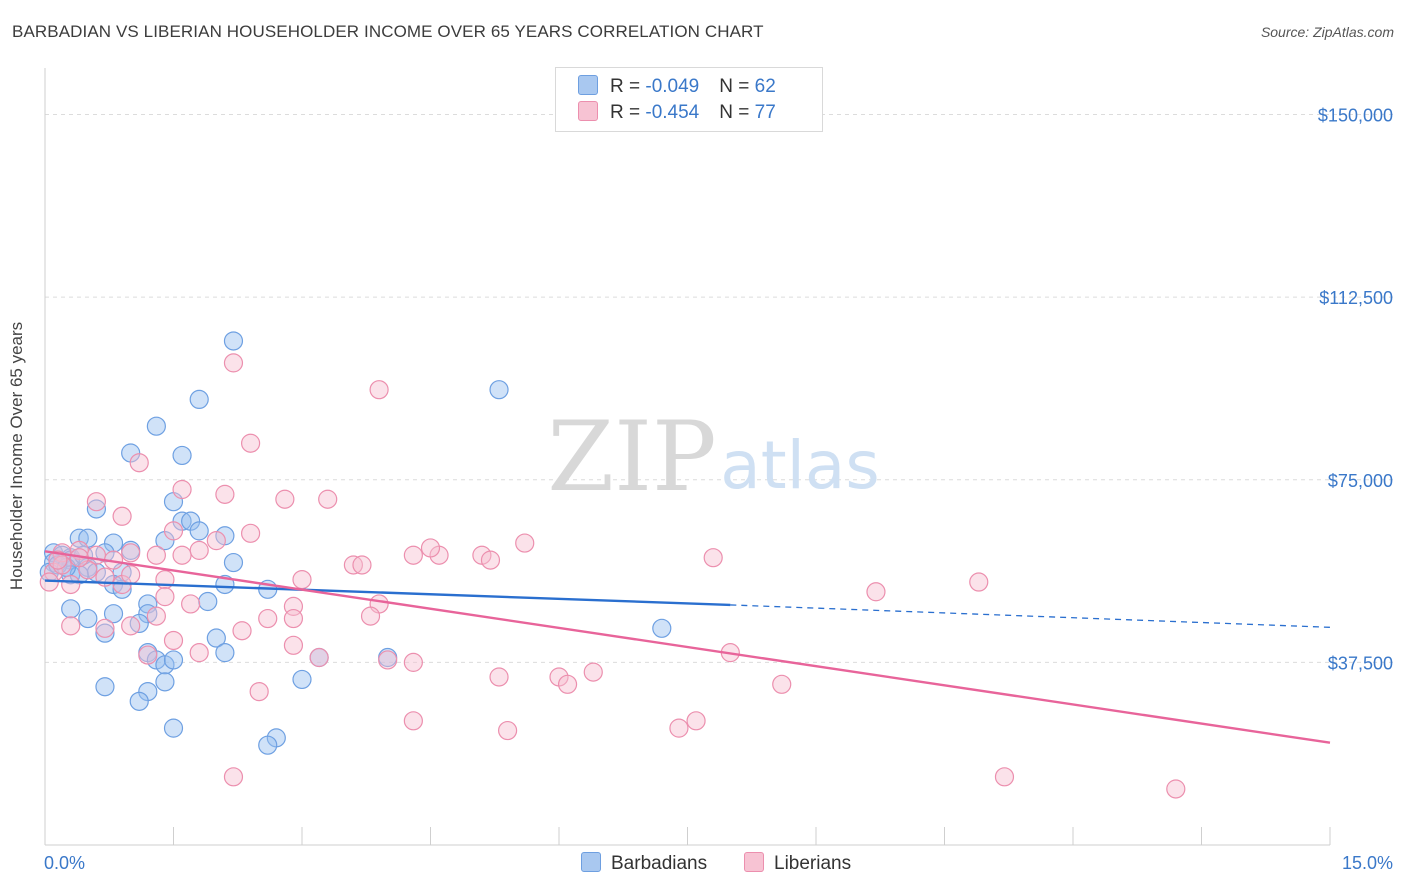  What do you see at coordinates (754, 862) in the screenshot?
I see `bottom-legend-swatch-liberians` at bounding box center [754, 862].